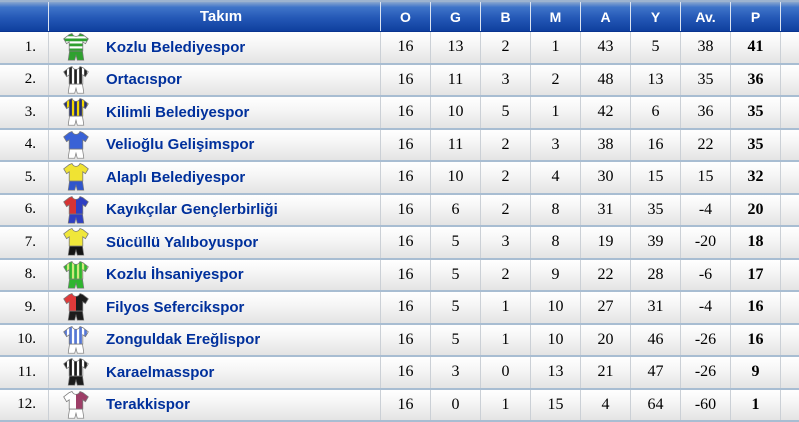 Image resolution: width=799 pixels, height=422 pixels. What do you see at coordinates (160, 372) in the screenshot?
I see `team-link: Karaelmasspor` at bounding box center [160, 372].